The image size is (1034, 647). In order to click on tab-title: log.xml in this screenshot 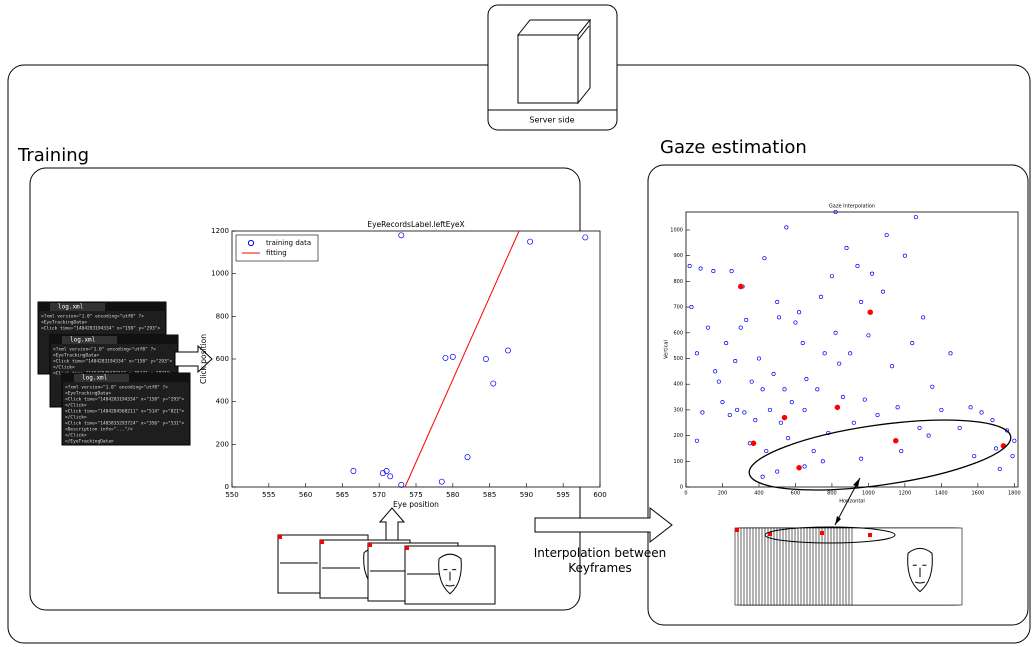, I will do `click(83, 340)`.